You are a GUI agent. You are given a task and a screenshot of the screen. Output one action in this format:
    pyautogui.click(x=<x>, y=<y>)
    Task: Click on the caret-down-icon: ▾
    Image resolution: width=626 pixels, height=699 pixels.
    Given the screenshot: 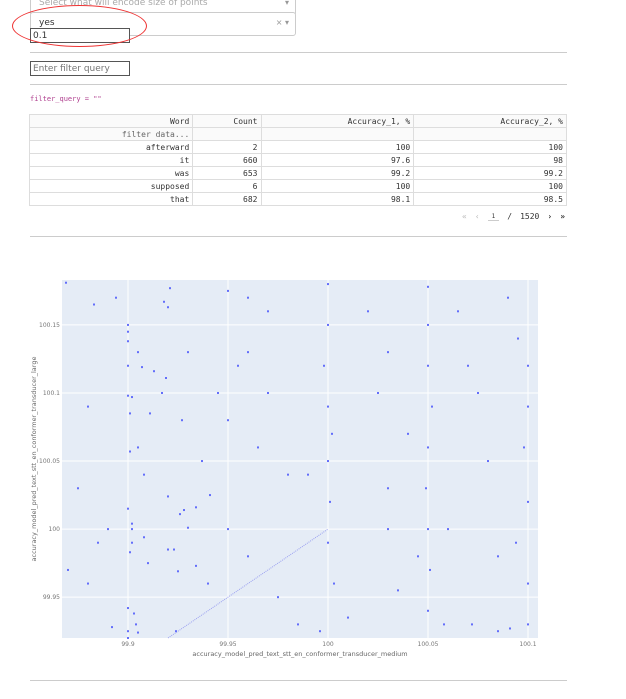 What is the action you would take?
    pyautogui.click(x=286, y=22)
    